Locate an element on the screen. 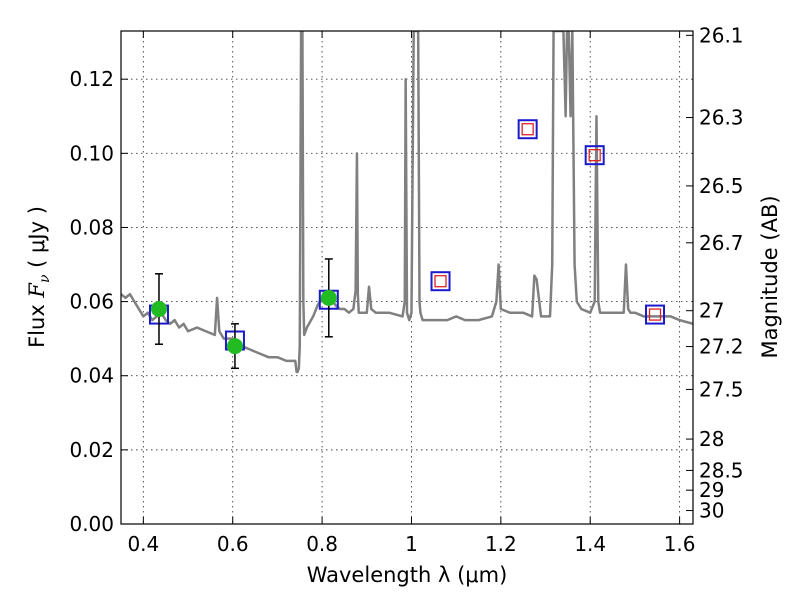  x-tick-label: 0.6 is located at coordinates (233, 544).